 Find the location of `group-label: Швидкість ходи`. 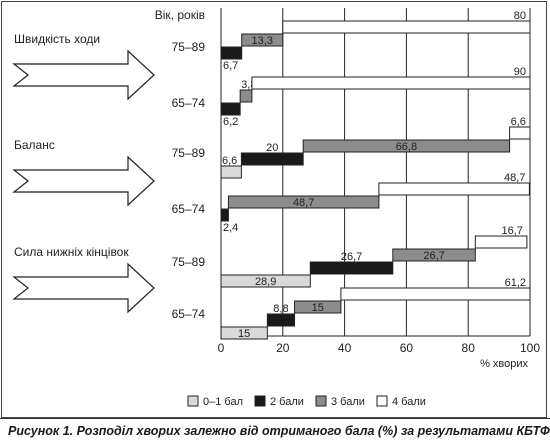

group-label: Швидкість ходи is located at coordinates (57, 39).